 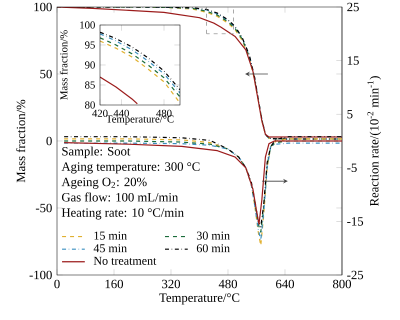 I want to click on y2-tick-label: 15, so click(x=353, y=60).